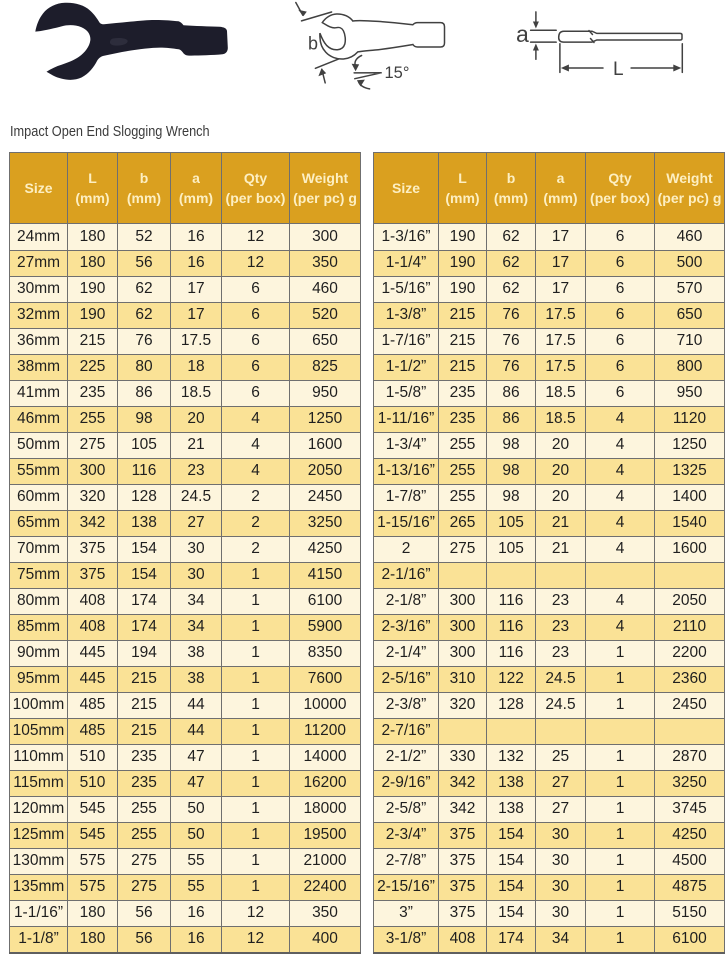 This screenshot has width=727, height=960. I want to click on svg-text: L, so click(618, 69).